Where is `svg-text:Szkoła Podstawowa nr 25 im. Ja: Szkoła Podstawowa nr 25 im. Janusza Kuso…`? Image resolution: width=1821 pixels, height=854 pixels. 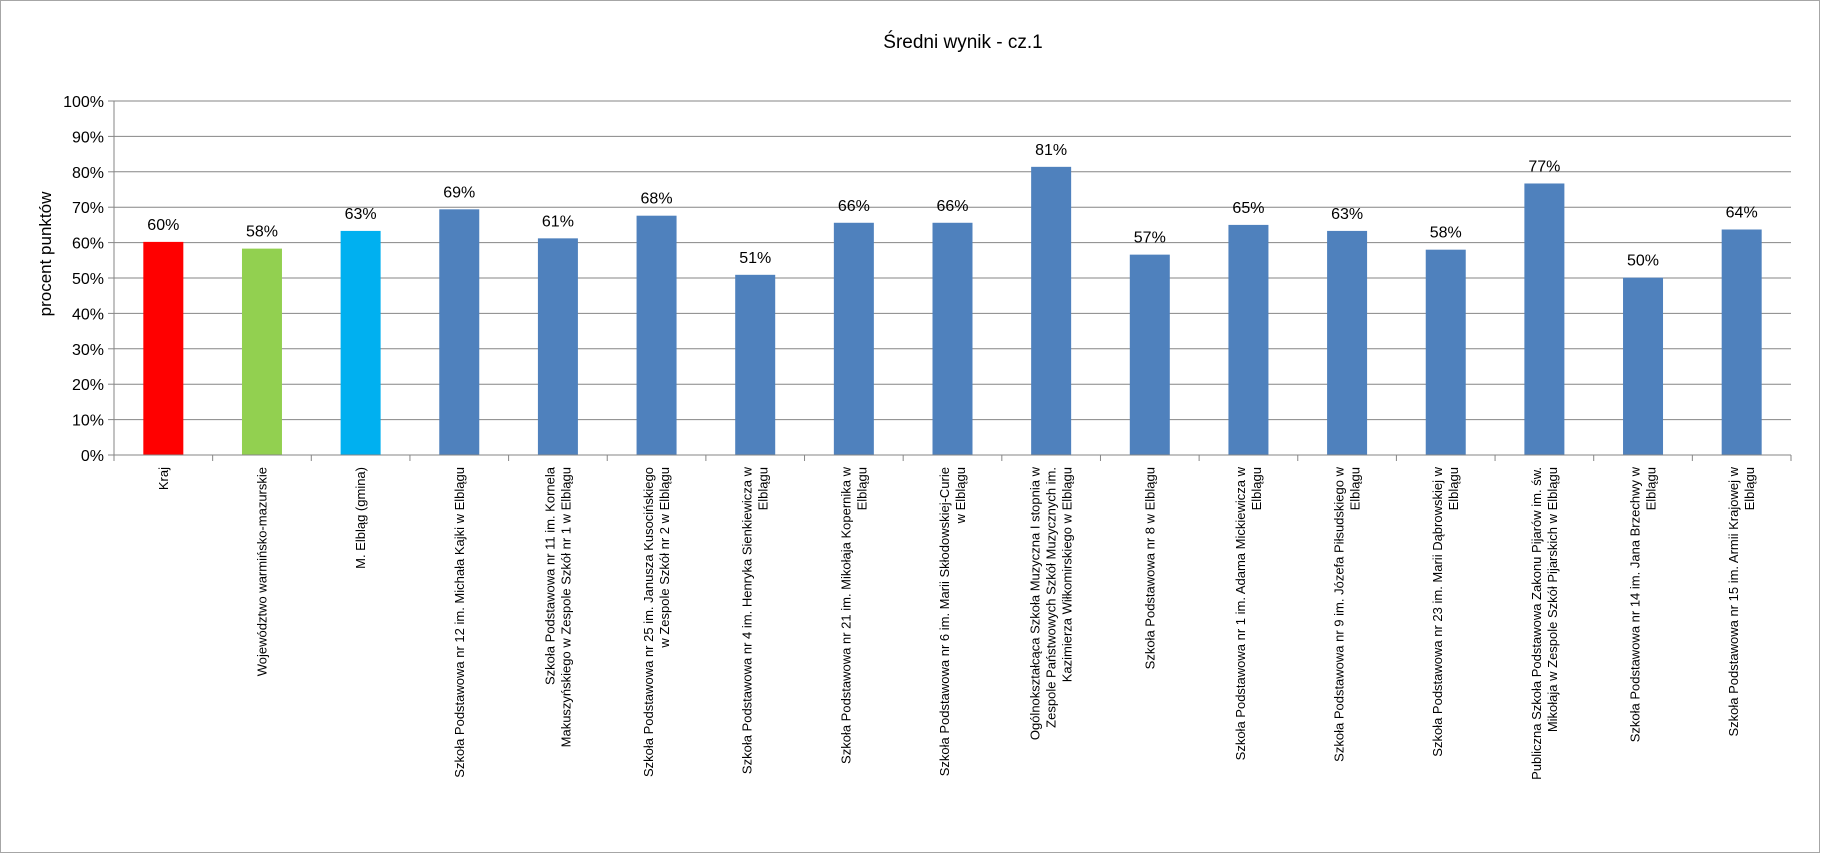 svg-text:Szkoła Podstawowa nr 25 im. Ja: Szkoła Podstawowa nr 25 im. Janusza Kuso… is located at coordinates (656, 622).